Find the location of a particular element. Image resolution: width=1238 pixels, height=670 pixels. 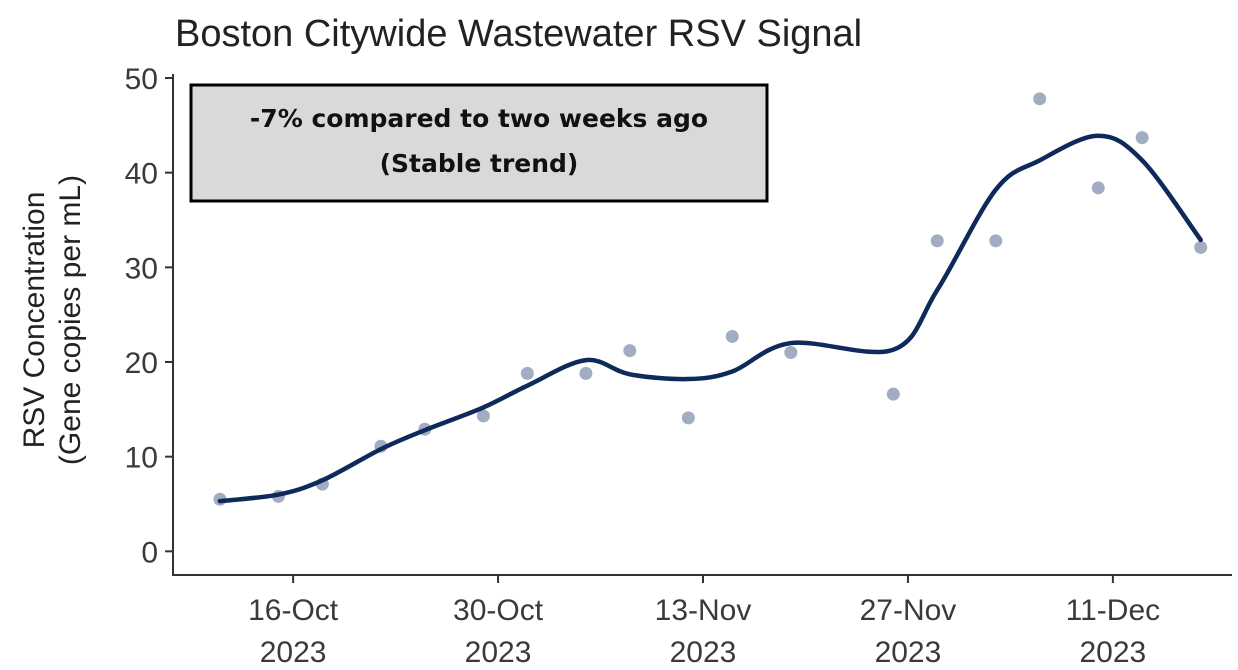

x-tick-label: 13-Nov 2023 is located at coordinates (703, 631).